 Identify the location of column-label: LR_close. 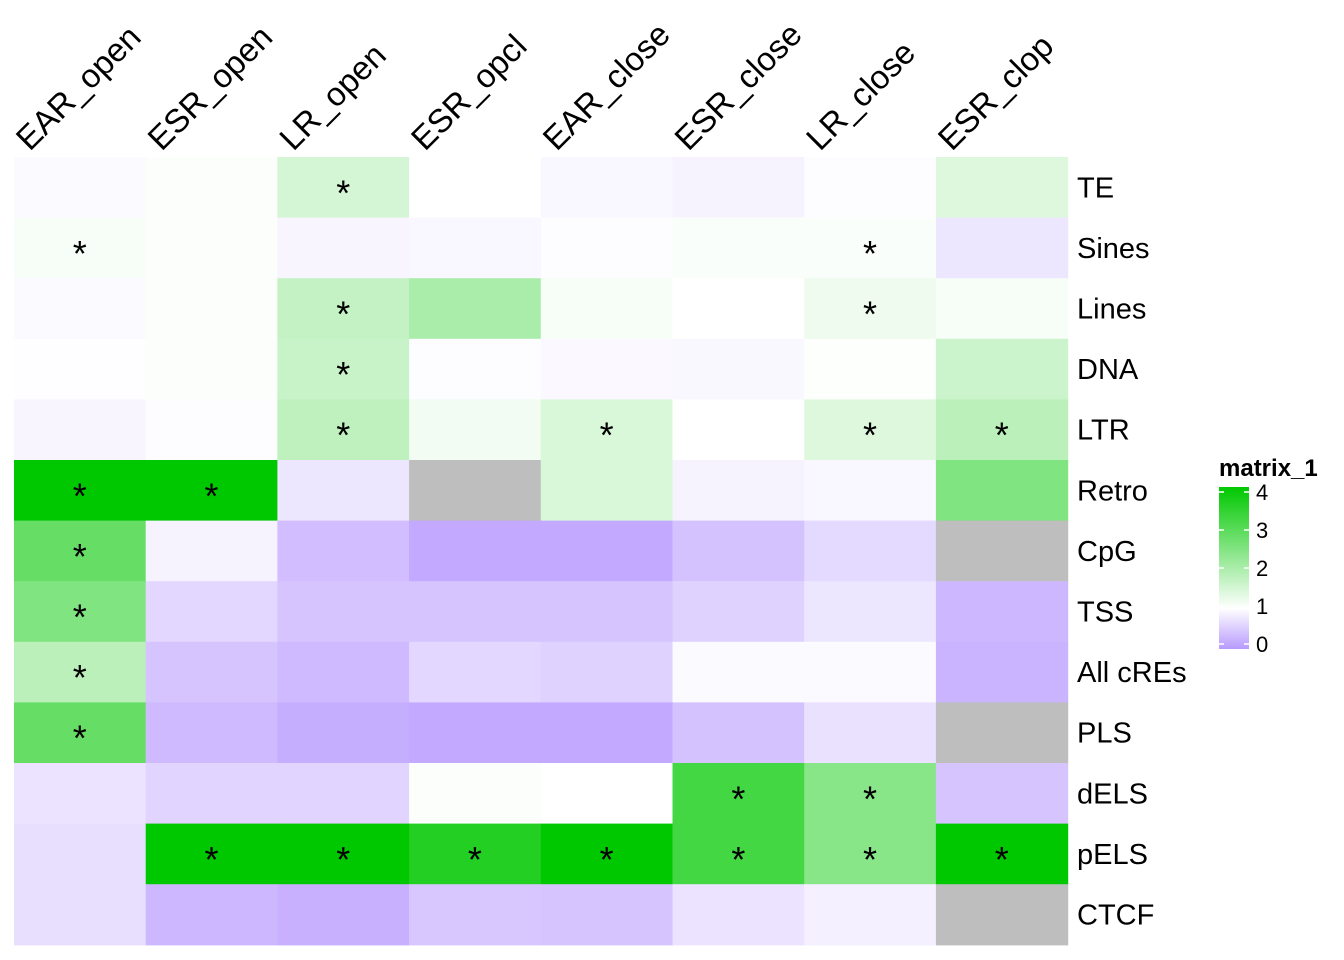
(860, 95).